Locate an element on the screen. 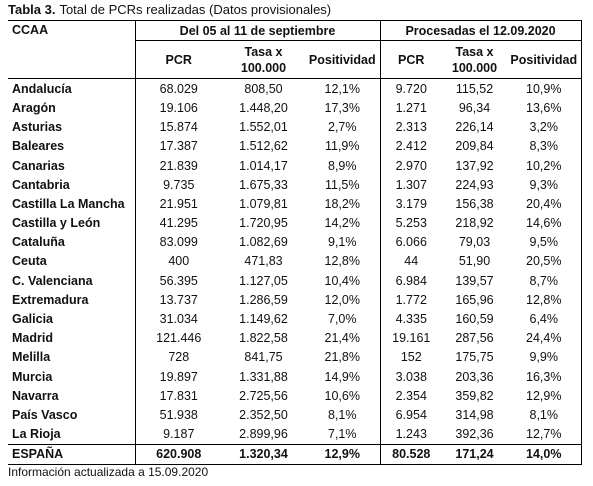  cell: 115,52 is located at coordinates (474, 88).